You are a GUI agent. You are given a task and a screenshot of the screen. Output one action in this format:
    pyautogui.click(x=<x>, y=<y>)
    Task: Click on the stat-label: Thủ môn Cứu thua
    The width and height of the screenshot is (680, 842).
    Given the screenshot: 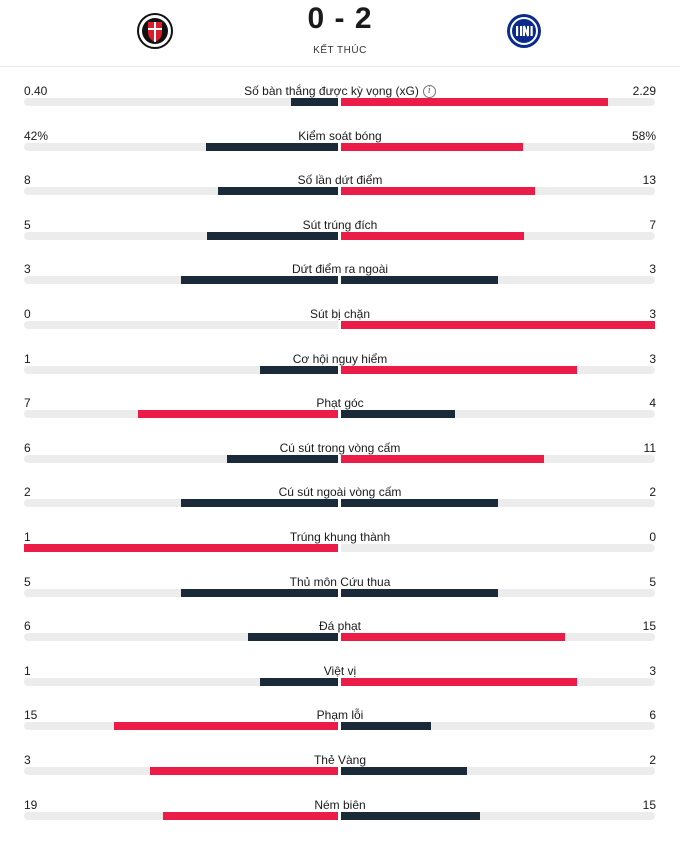 What is the action you would take?
    pyautogui.click(x=340, y=582)
    